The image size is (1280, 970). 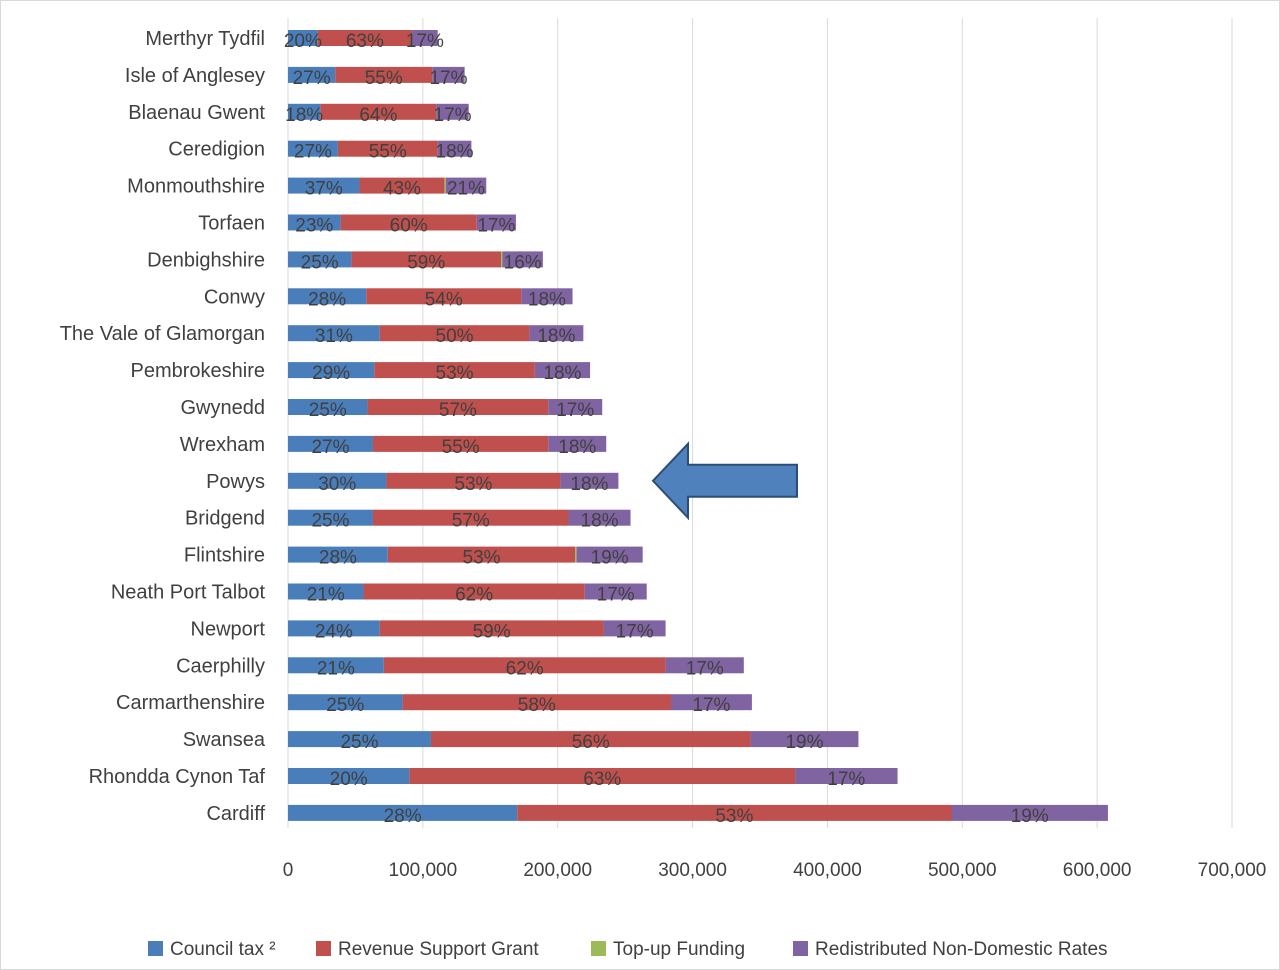 What do you see at coordinates (523, 262) in the screenshot?
I see `data-label: 16%` at bounding box center [523, 262].